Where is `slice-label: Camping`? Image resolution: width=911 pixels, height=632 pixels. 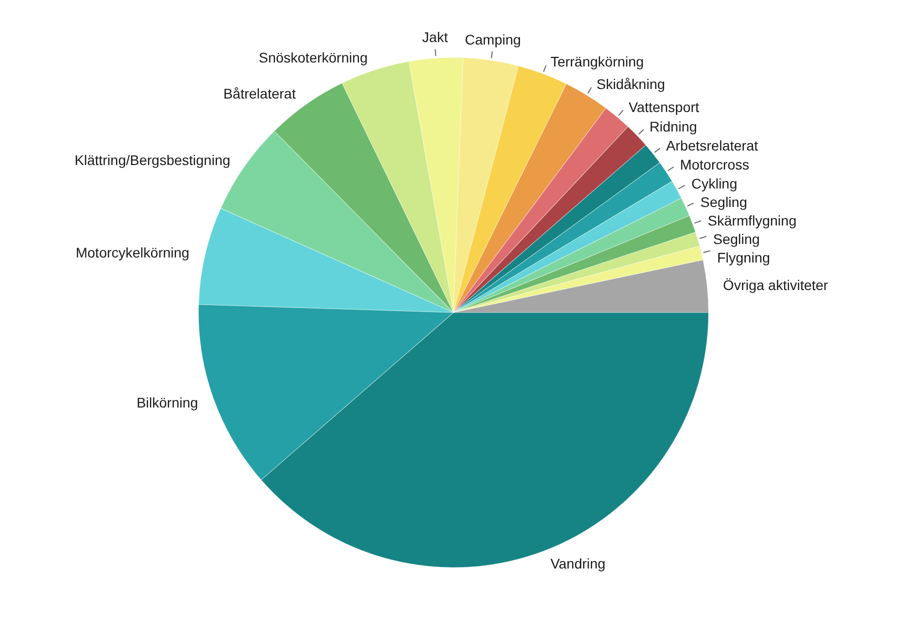 slice-label: Camping is located at coordinates (492, 39).